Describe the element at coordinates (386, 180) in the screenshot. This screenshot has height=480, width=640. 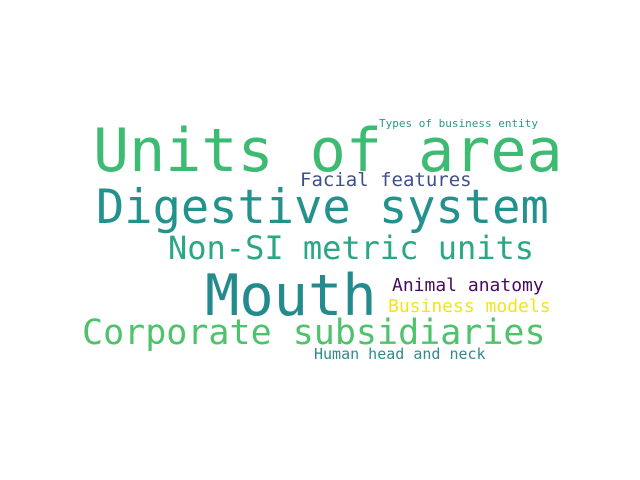
I see `word-facial-features: Facial features` at that location.